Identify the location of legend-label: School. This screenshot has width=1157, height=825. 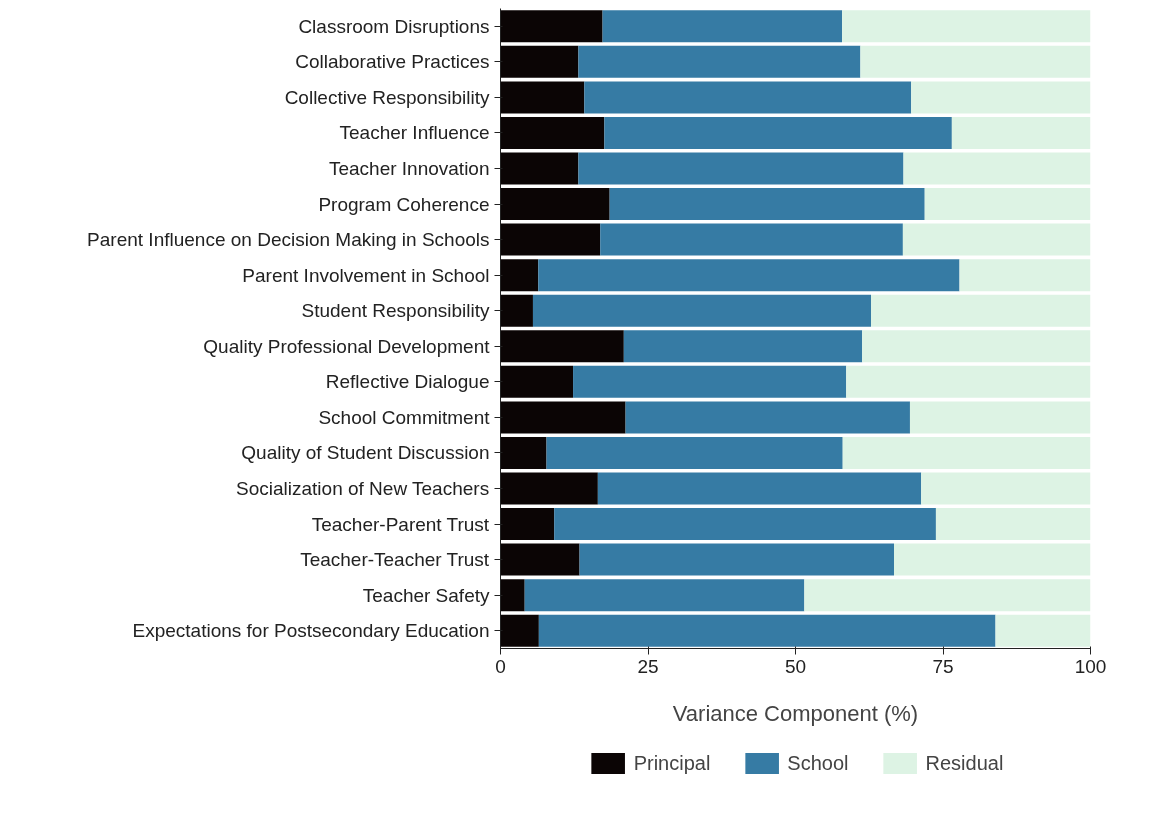
(818, 763).